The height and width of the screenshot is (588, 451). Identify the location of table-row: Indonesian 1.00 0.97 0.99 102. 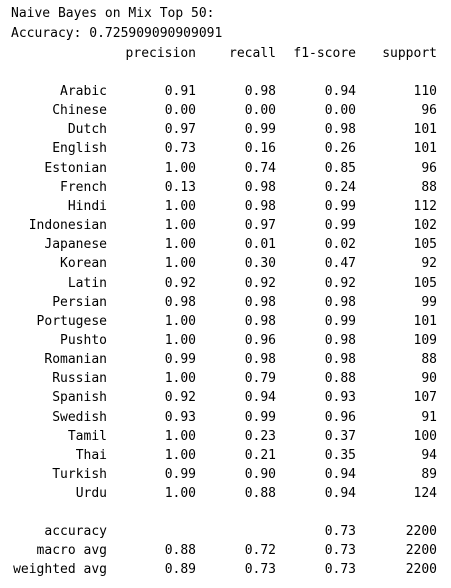
(225, 225).